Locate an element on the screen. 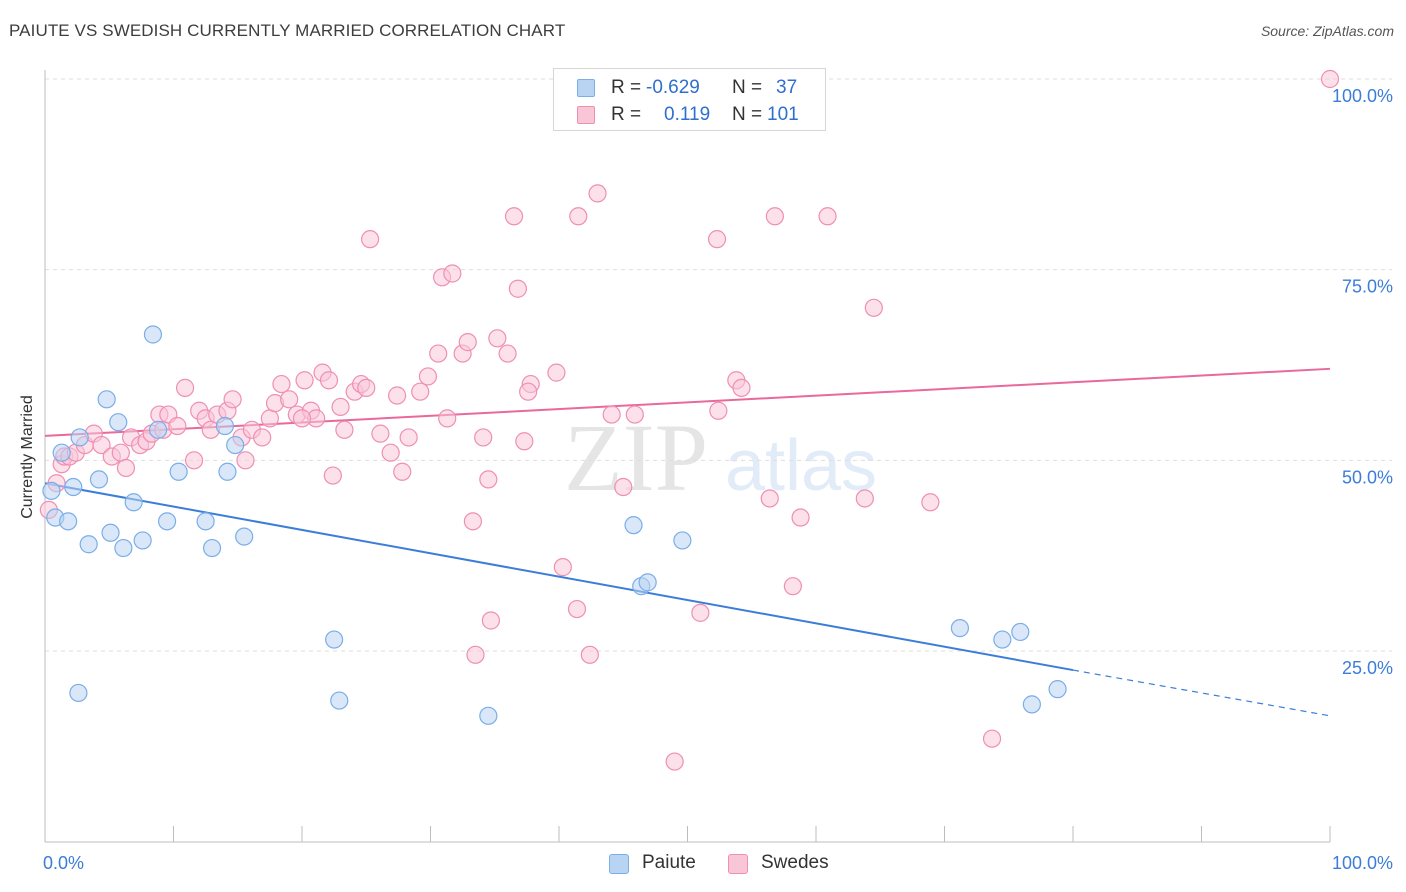 This screenshot has width=1406, height=892. legend-label-swedes: Swedes is located at coordinates (795, 862).